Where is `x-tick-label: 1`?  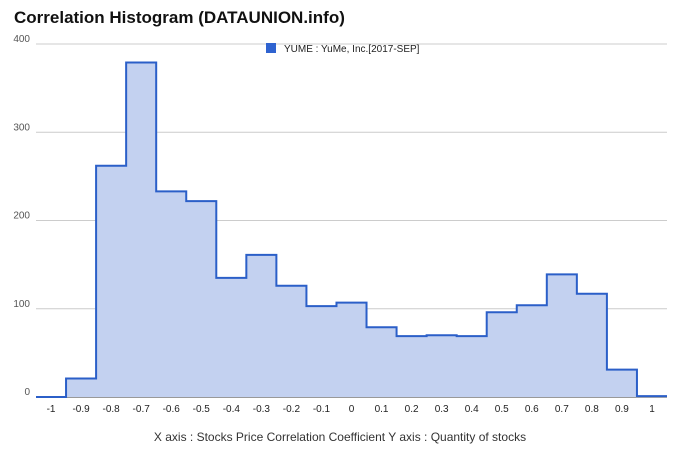
x-tick-label: 1 is located at coordinates (652, 409).